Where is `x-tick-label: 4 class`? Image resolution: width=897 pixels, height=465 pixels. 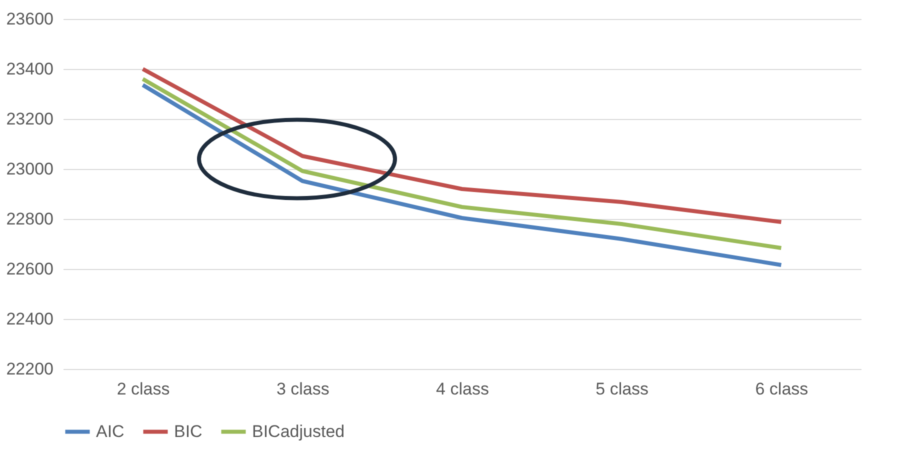
x-tick-label: 4 class is located at coordinates (462, 389).